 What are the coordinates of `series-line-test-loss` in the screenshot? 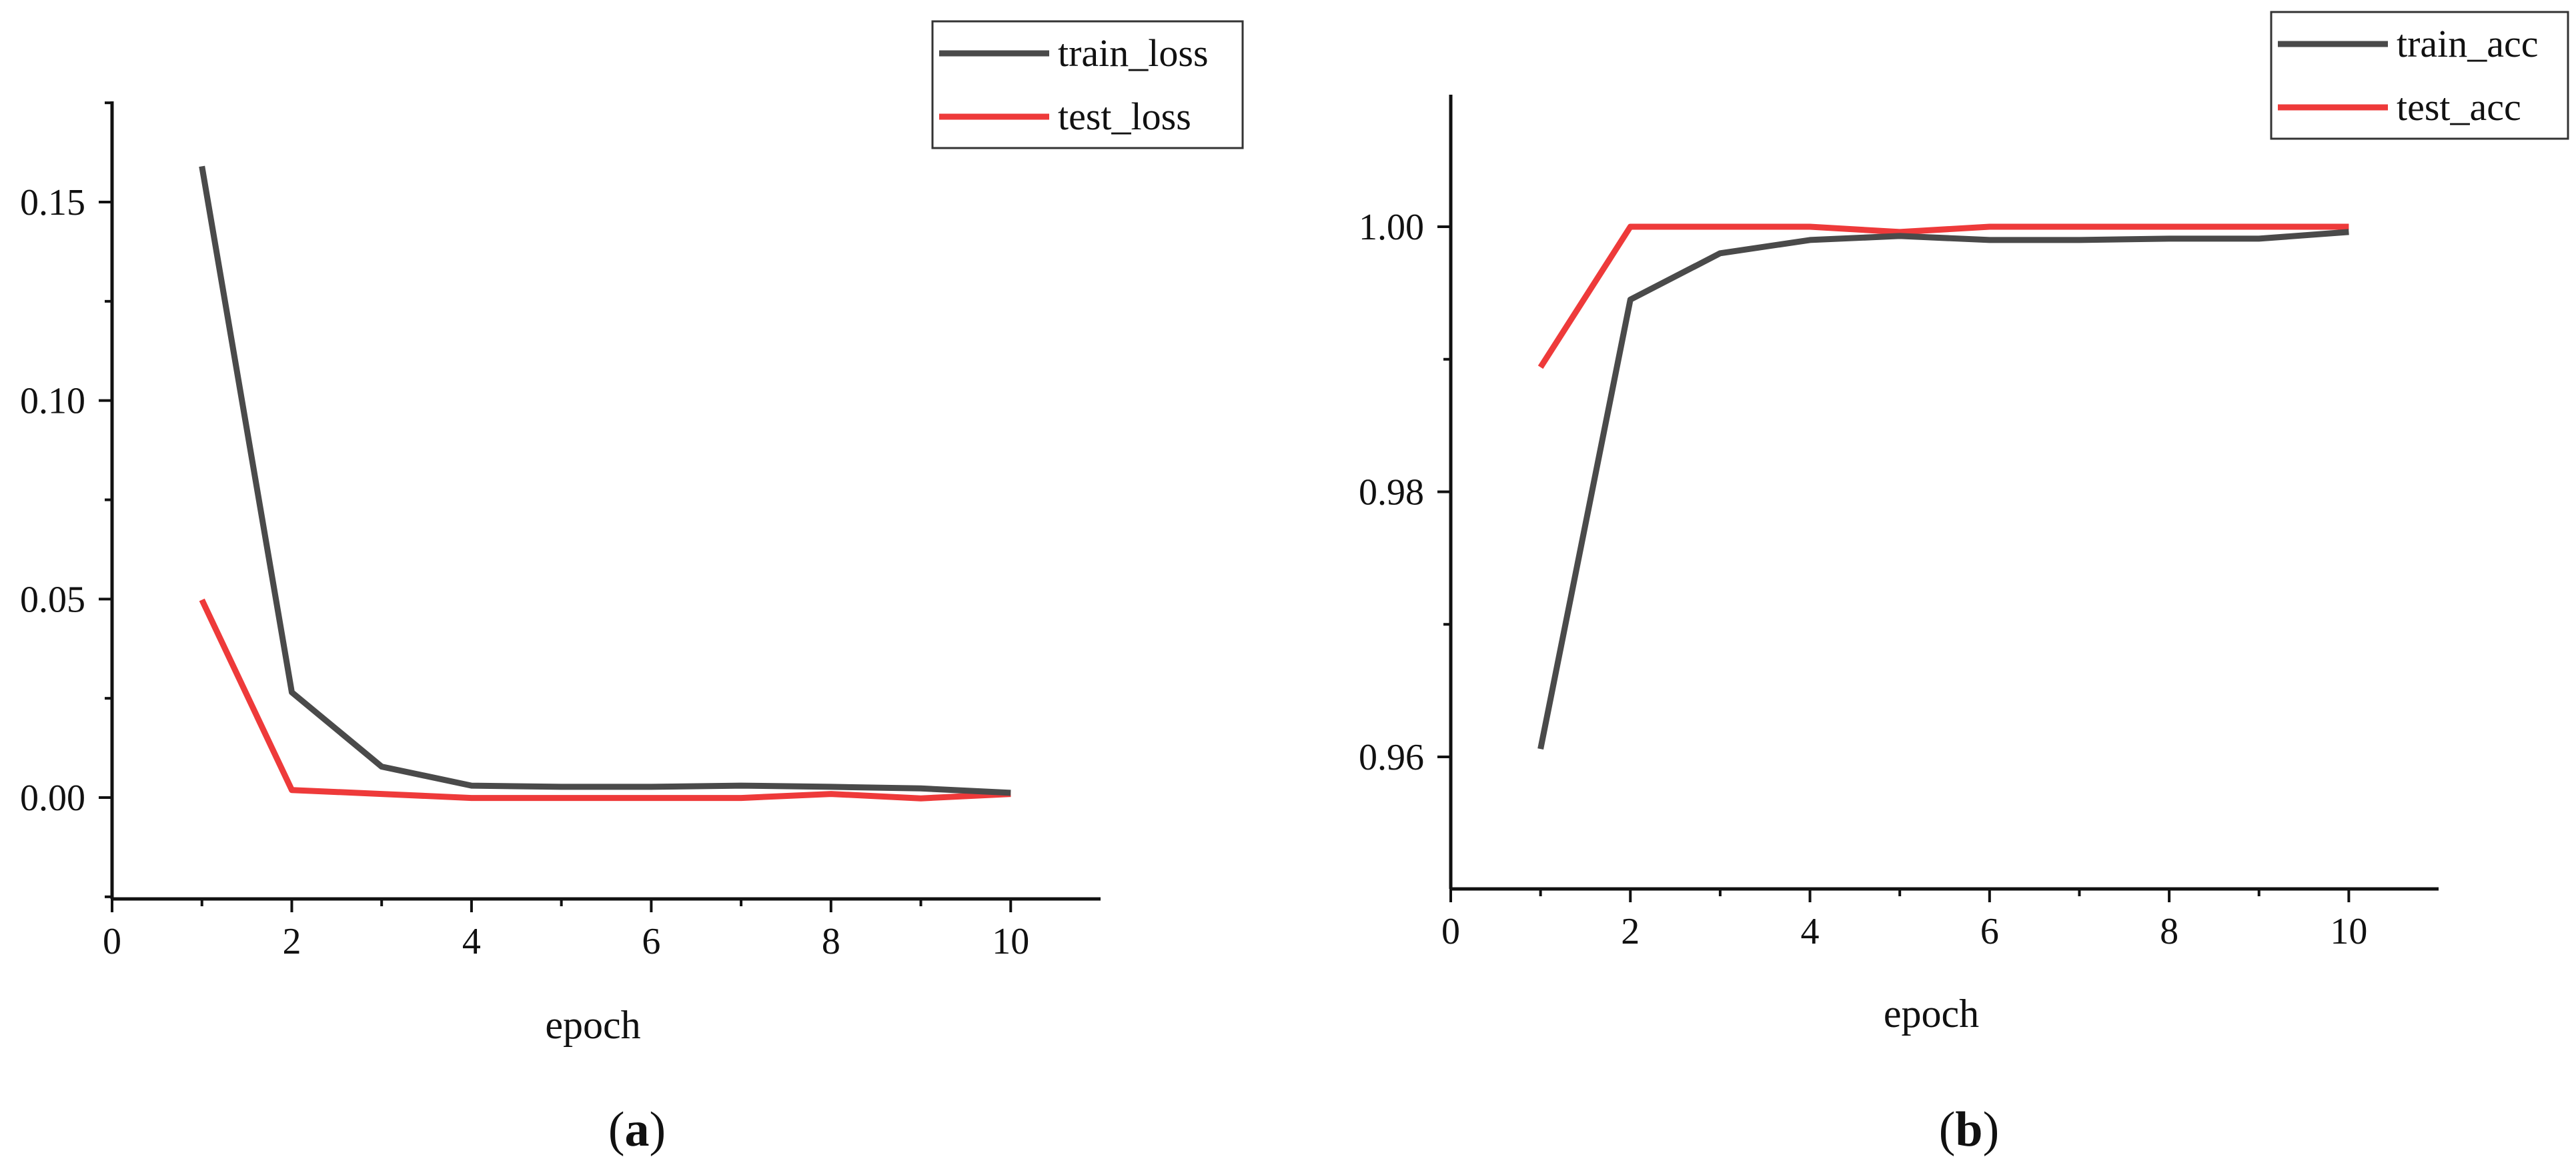 It's located at (605, 700).